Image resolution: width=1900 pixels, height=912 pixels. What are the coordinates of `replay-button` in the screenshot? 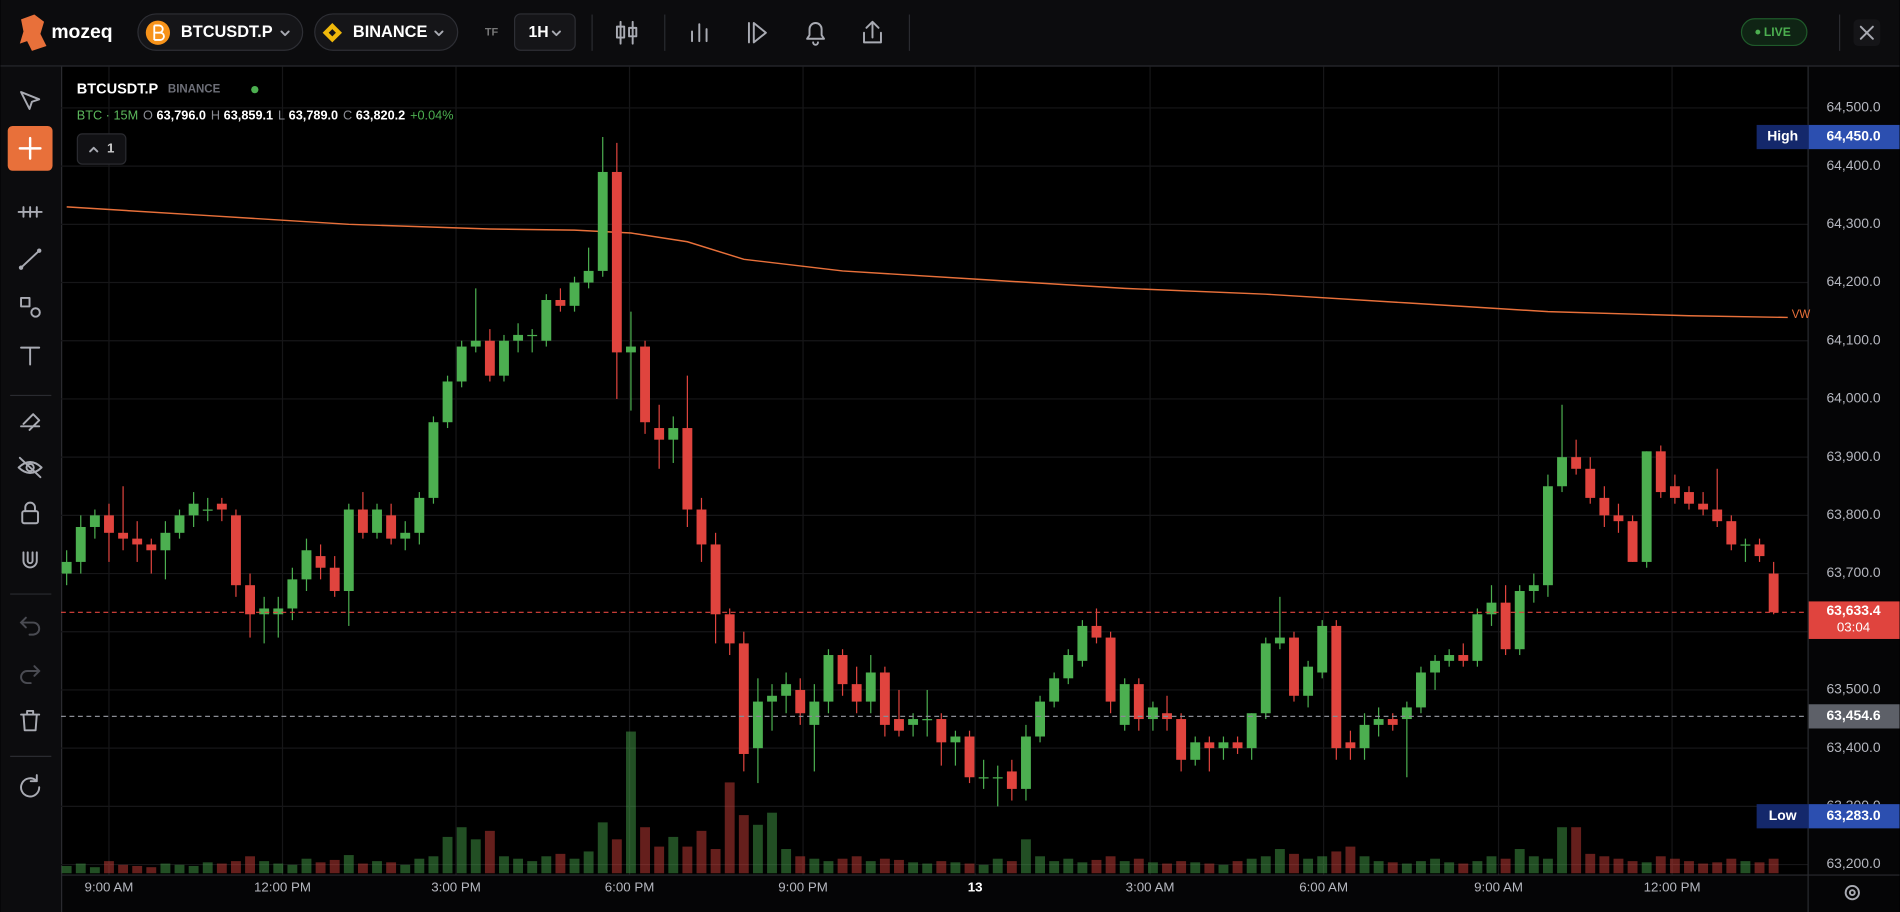 It's located at (757, 33).